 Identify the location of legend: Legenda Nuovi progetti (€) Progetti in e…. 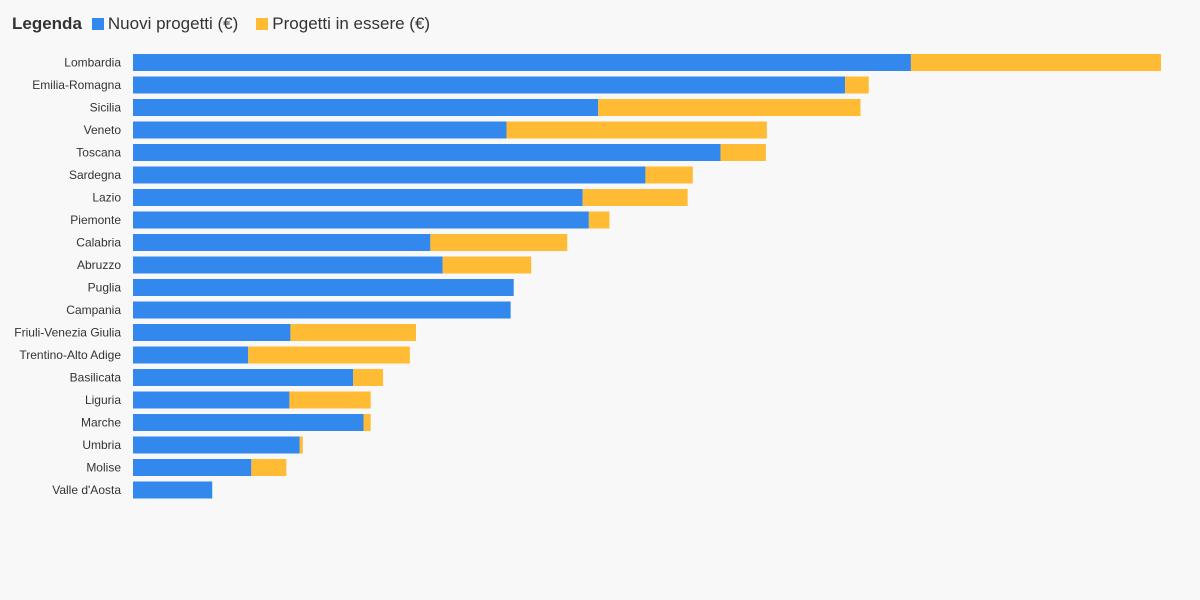
(227, 24).